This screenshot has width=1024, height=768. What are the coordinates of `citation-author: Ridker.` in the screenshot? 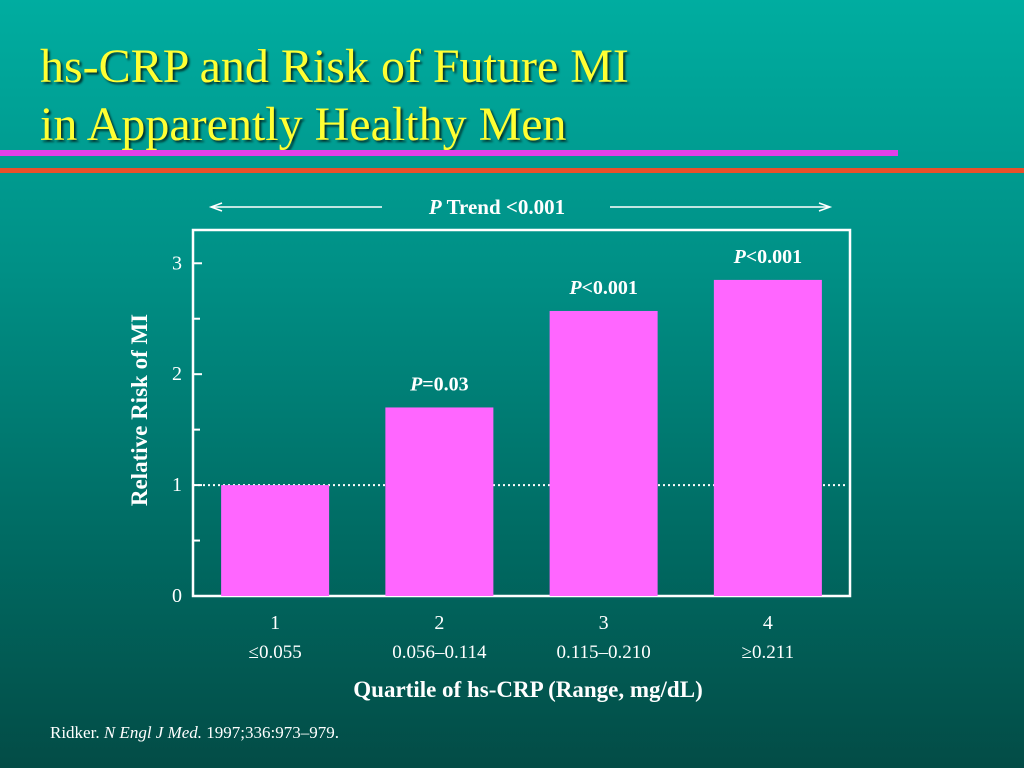 It's located at (77, 732).